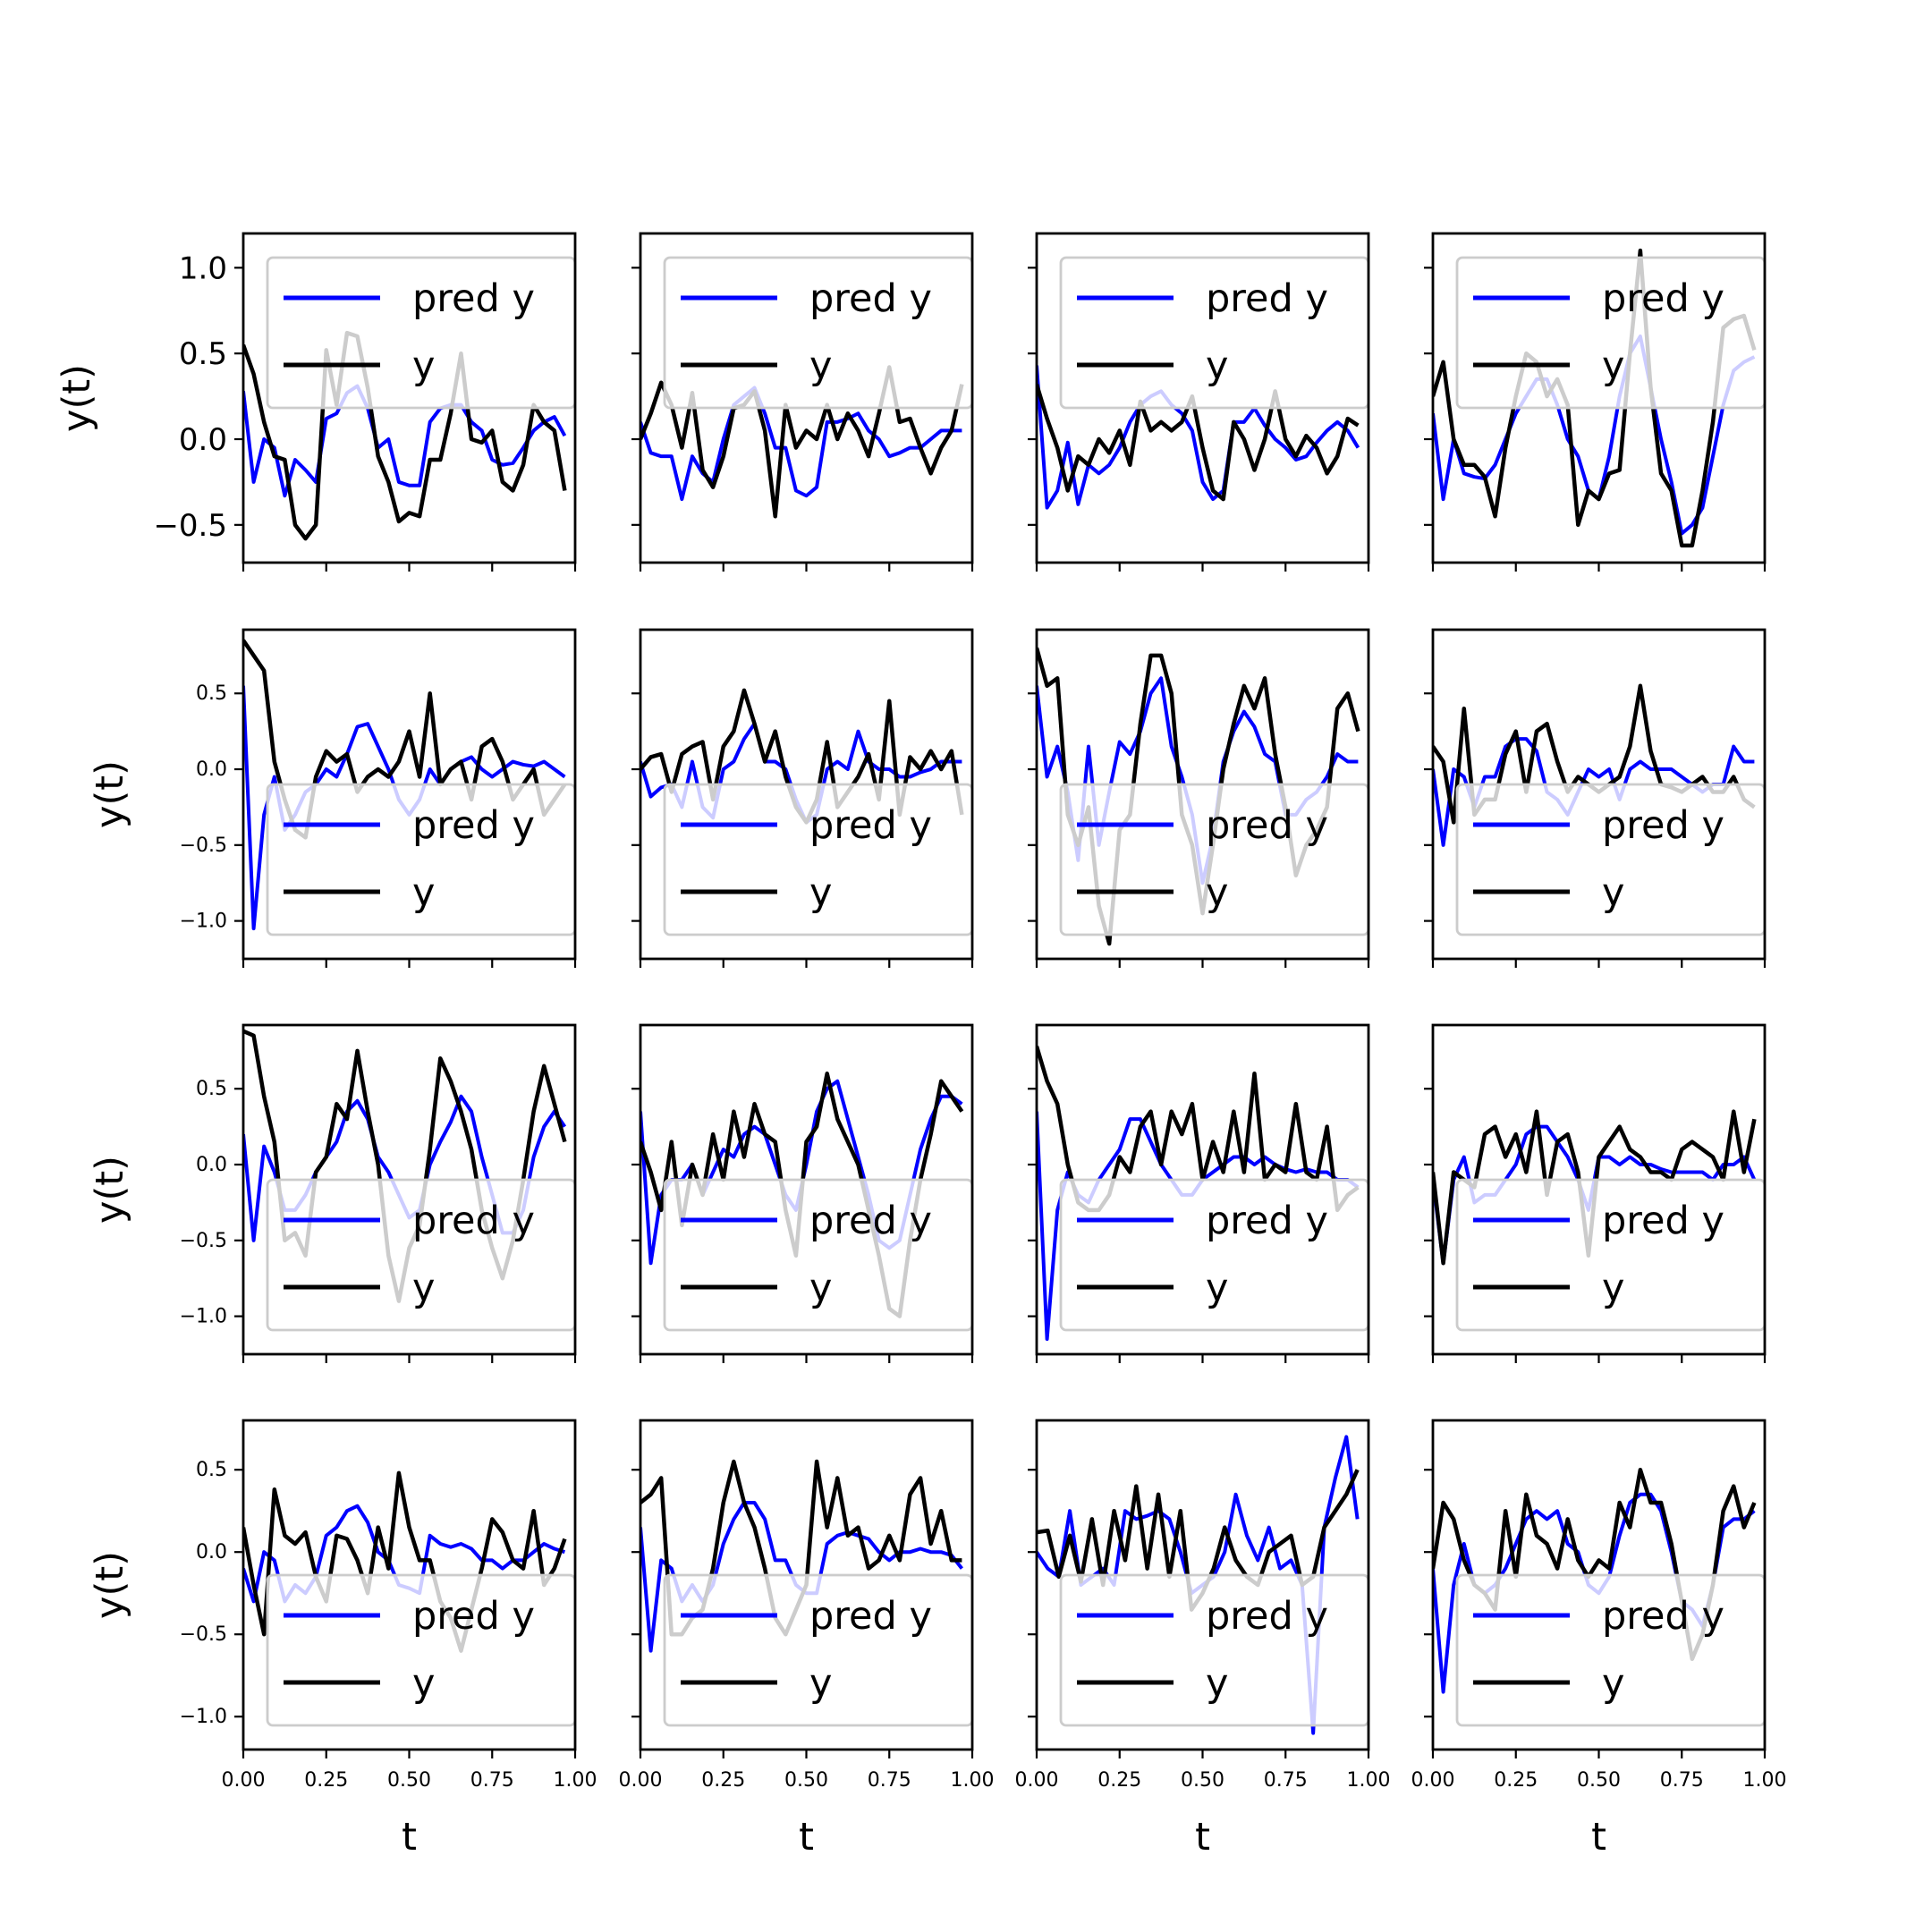 This screenshot has height=1932, width=1932. I want to click on subplot-14: pred y y 0.00 0.25 0.50 0.75 1.00 t, so click(807, 1639).